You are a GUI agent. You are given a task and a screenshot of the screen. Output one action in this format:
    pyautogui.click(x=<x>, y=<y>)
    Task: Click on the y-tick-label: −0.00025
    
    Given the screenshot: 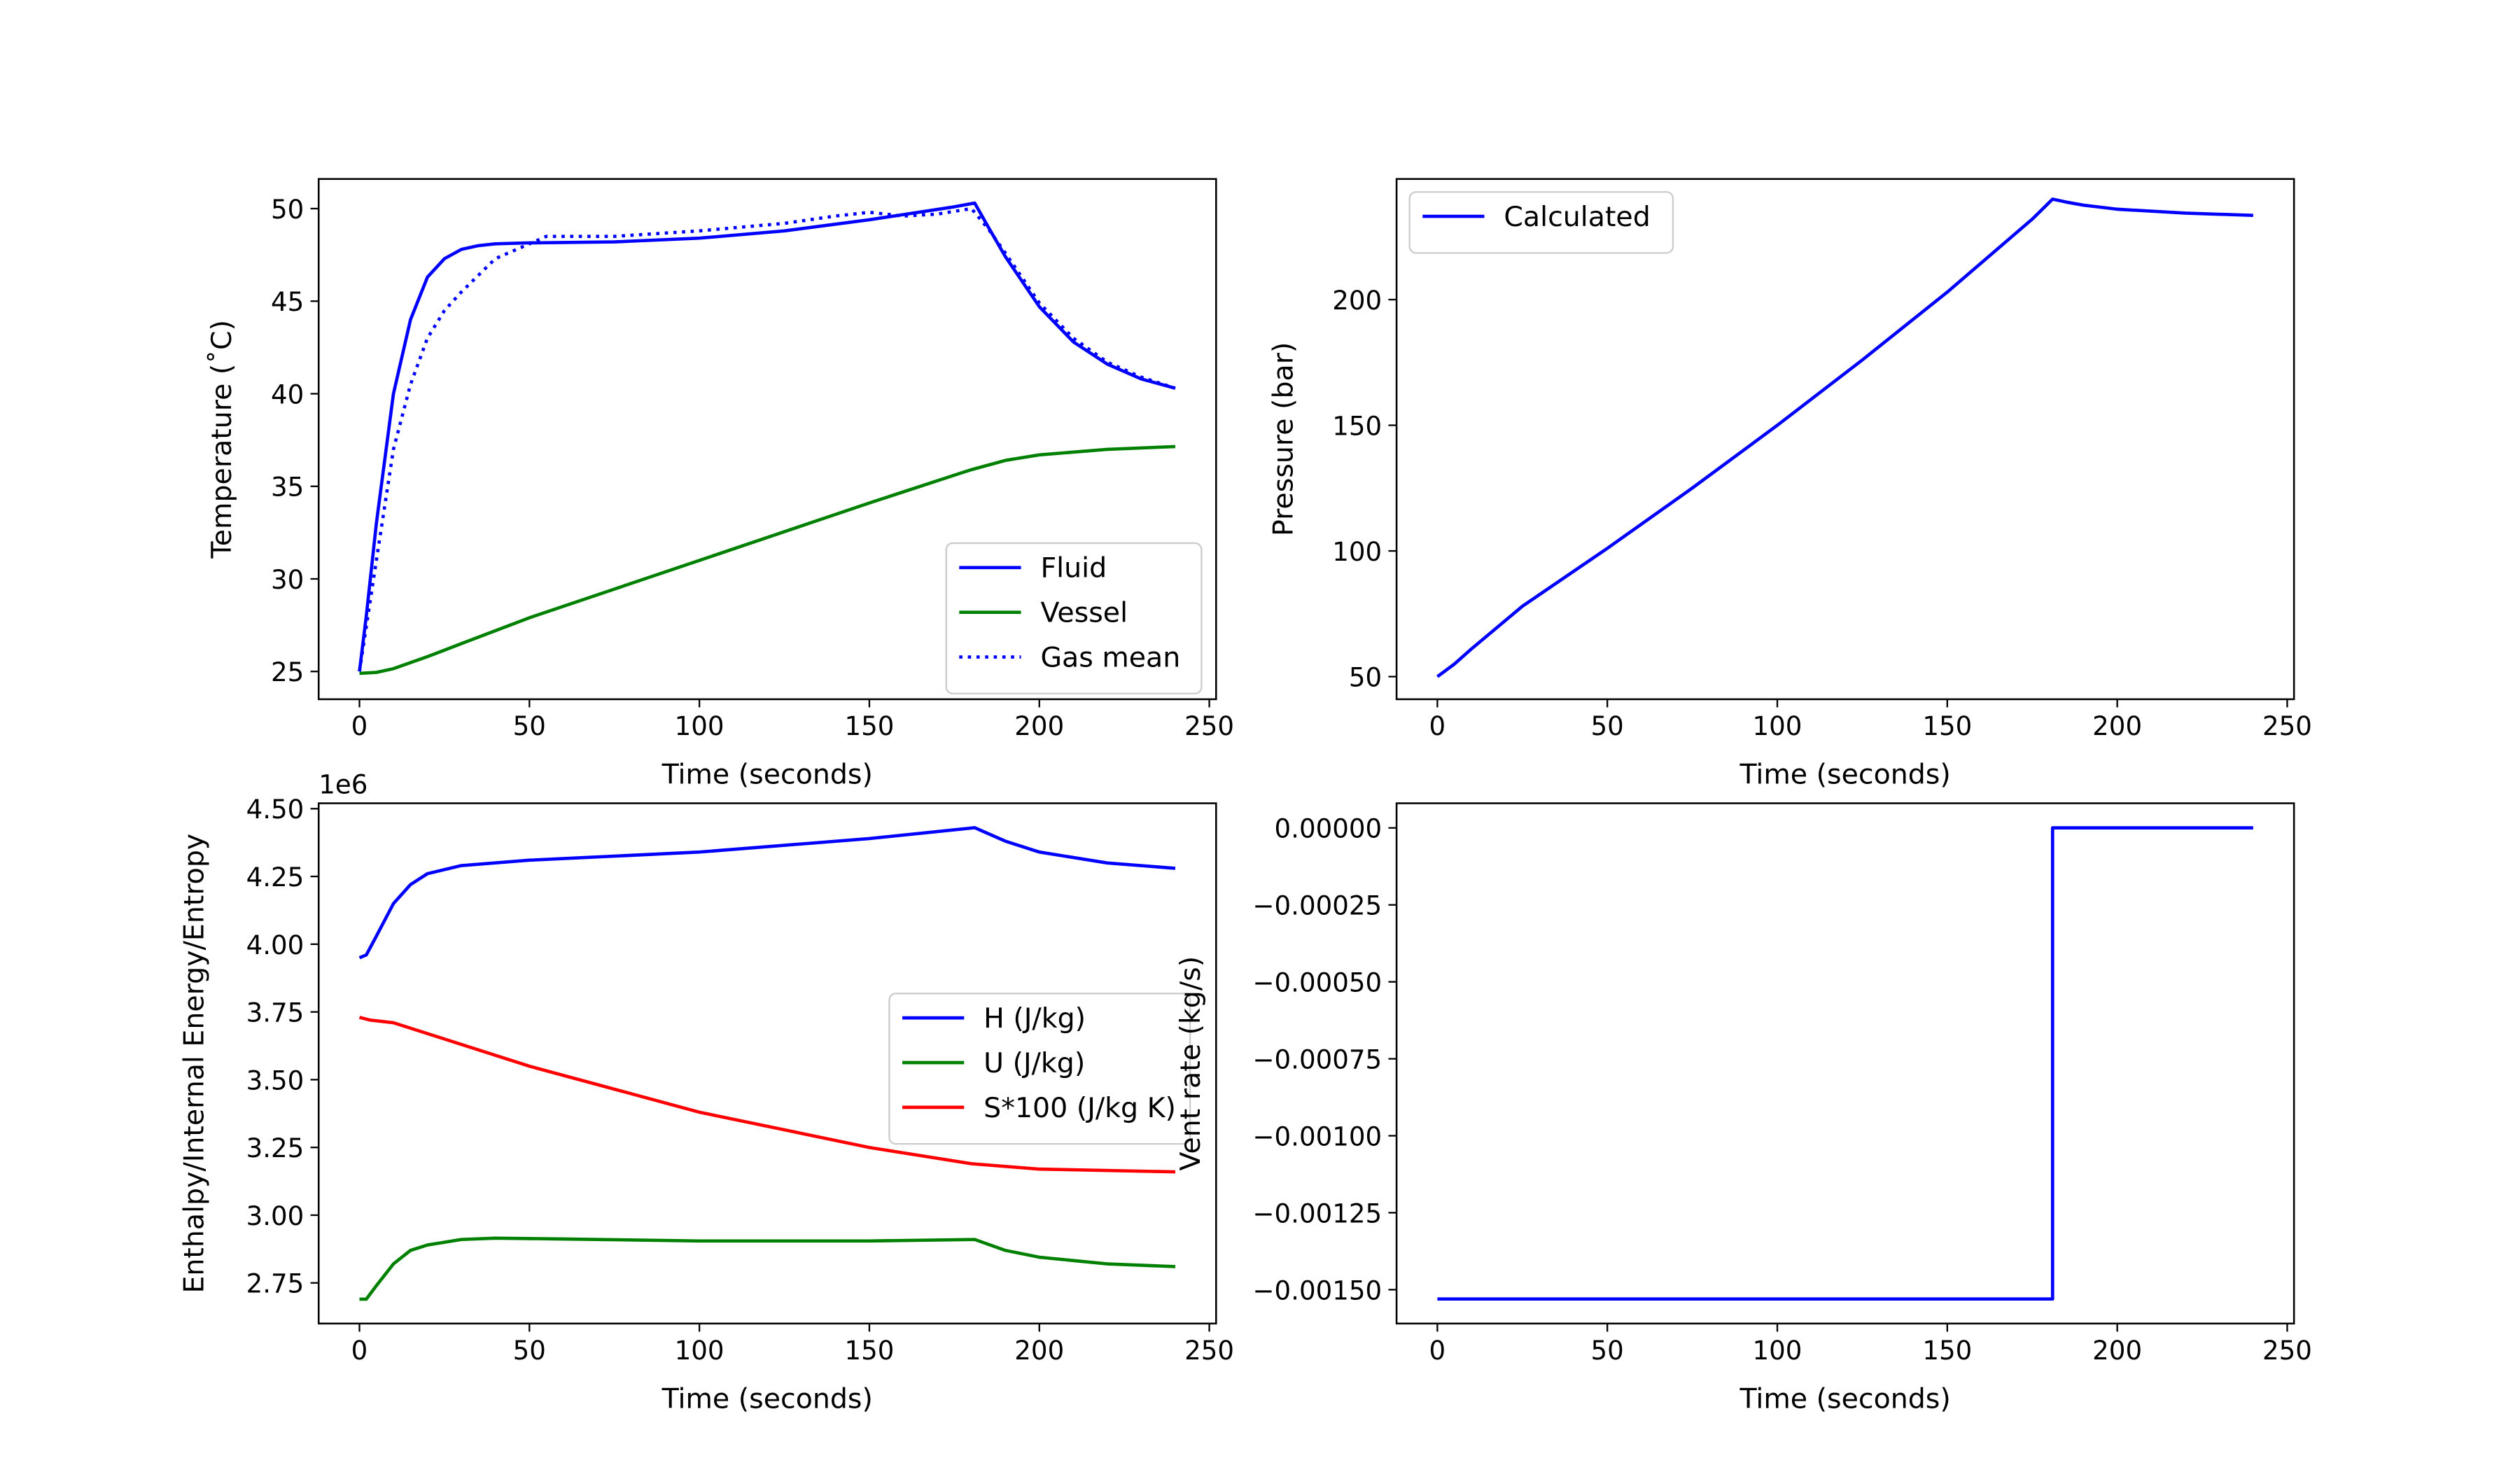 What is the action you would take?
    pyautogui.click(x=1317, y=906)
    